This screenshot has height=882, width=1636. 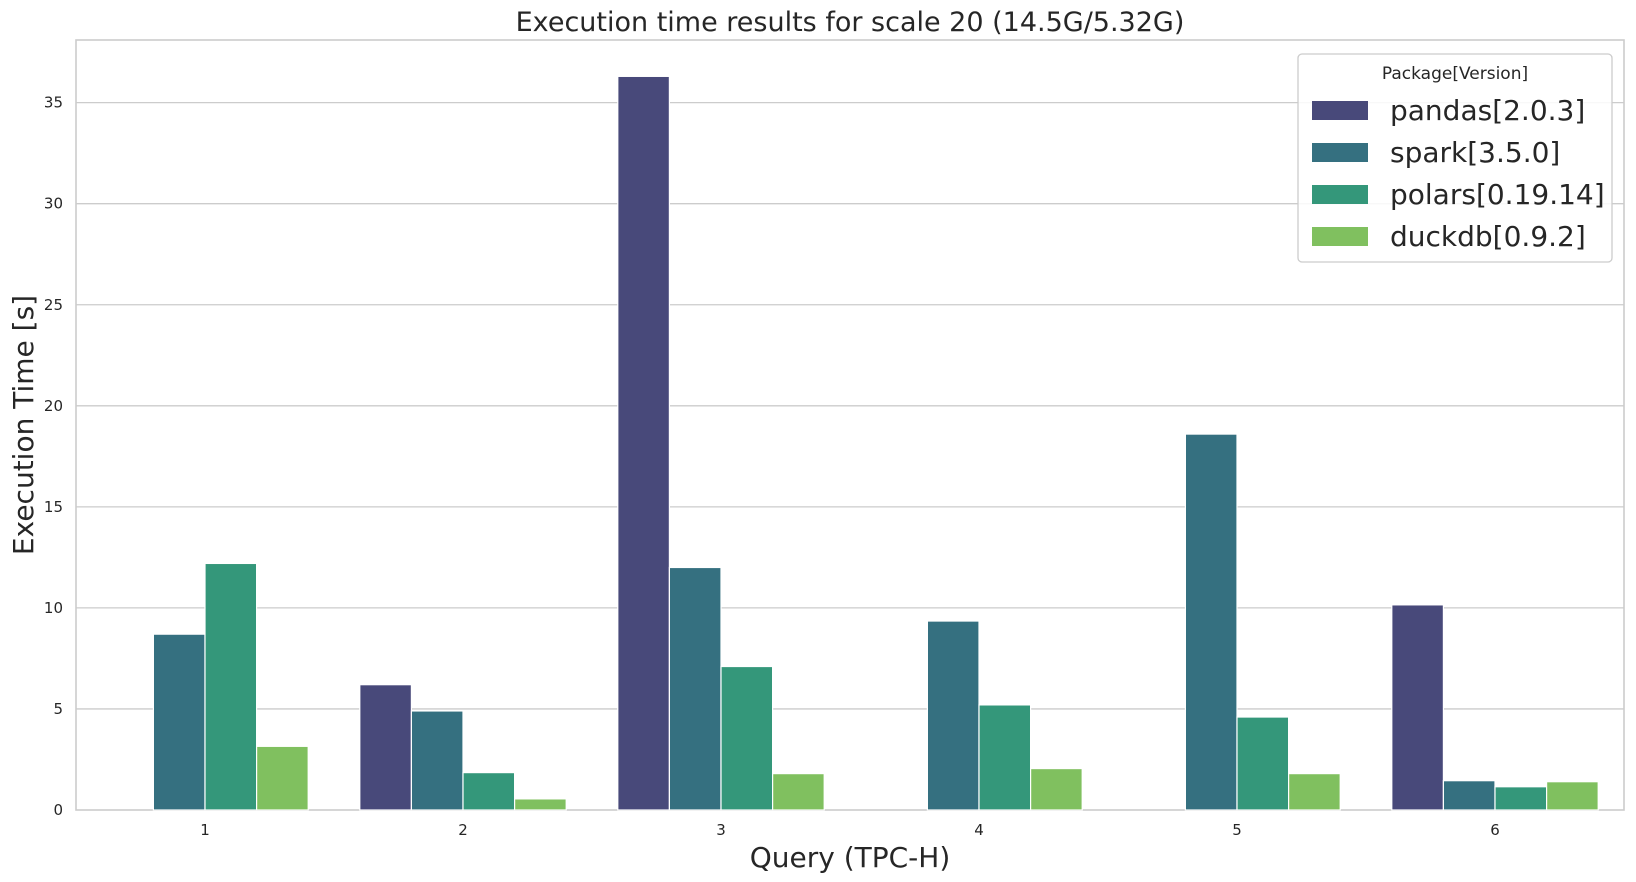 What do you see at coordinates (489, 791) in the screenshot?
I see `bar-polars-q2` at bounding box center [489, 791].